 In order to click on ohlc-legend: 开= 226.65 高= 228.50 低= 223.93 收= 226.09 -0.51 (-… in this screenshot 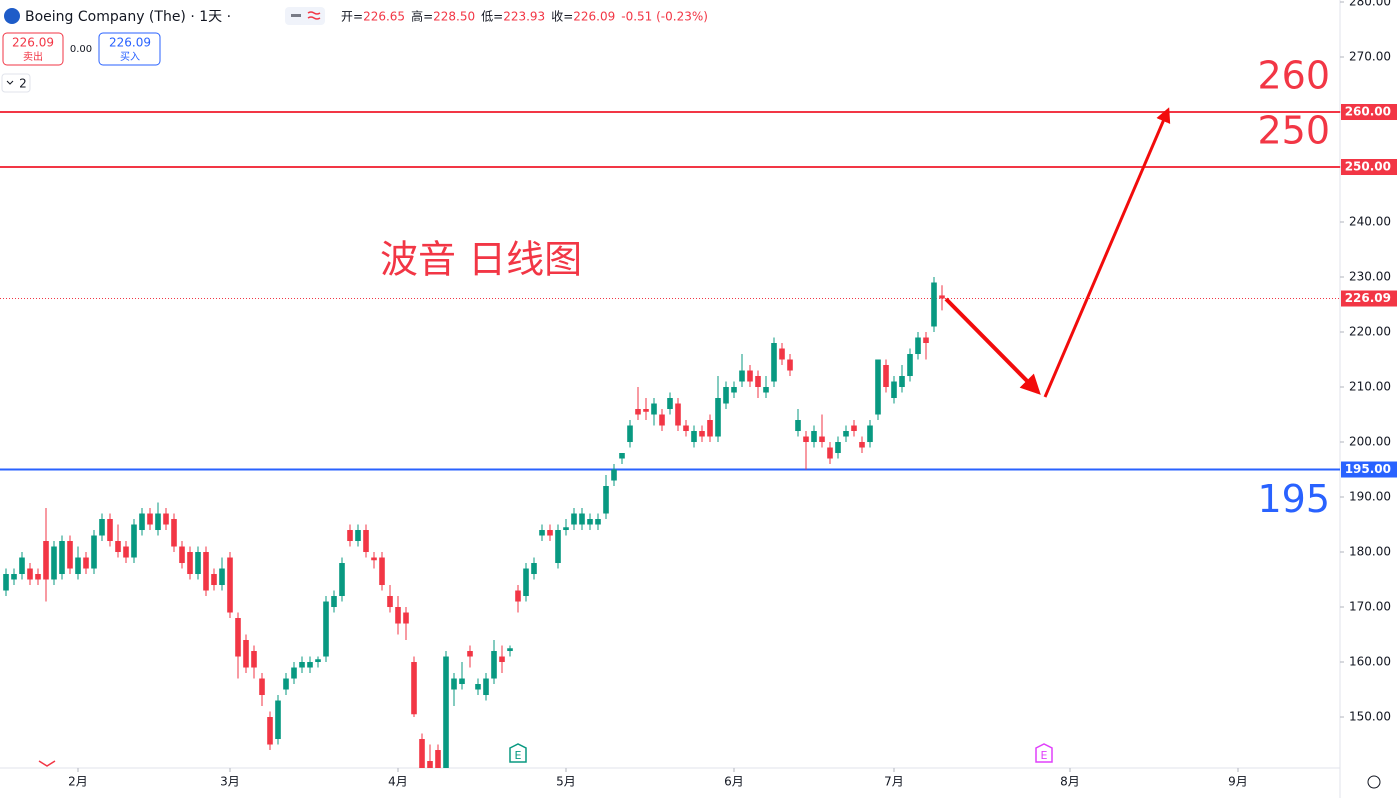, I will do `click(524, 16)`.